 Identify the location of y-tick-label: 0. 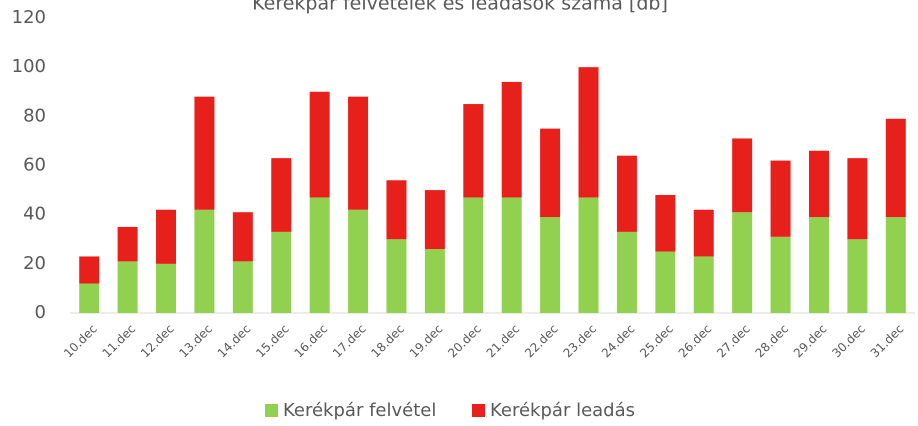
(40, 312).